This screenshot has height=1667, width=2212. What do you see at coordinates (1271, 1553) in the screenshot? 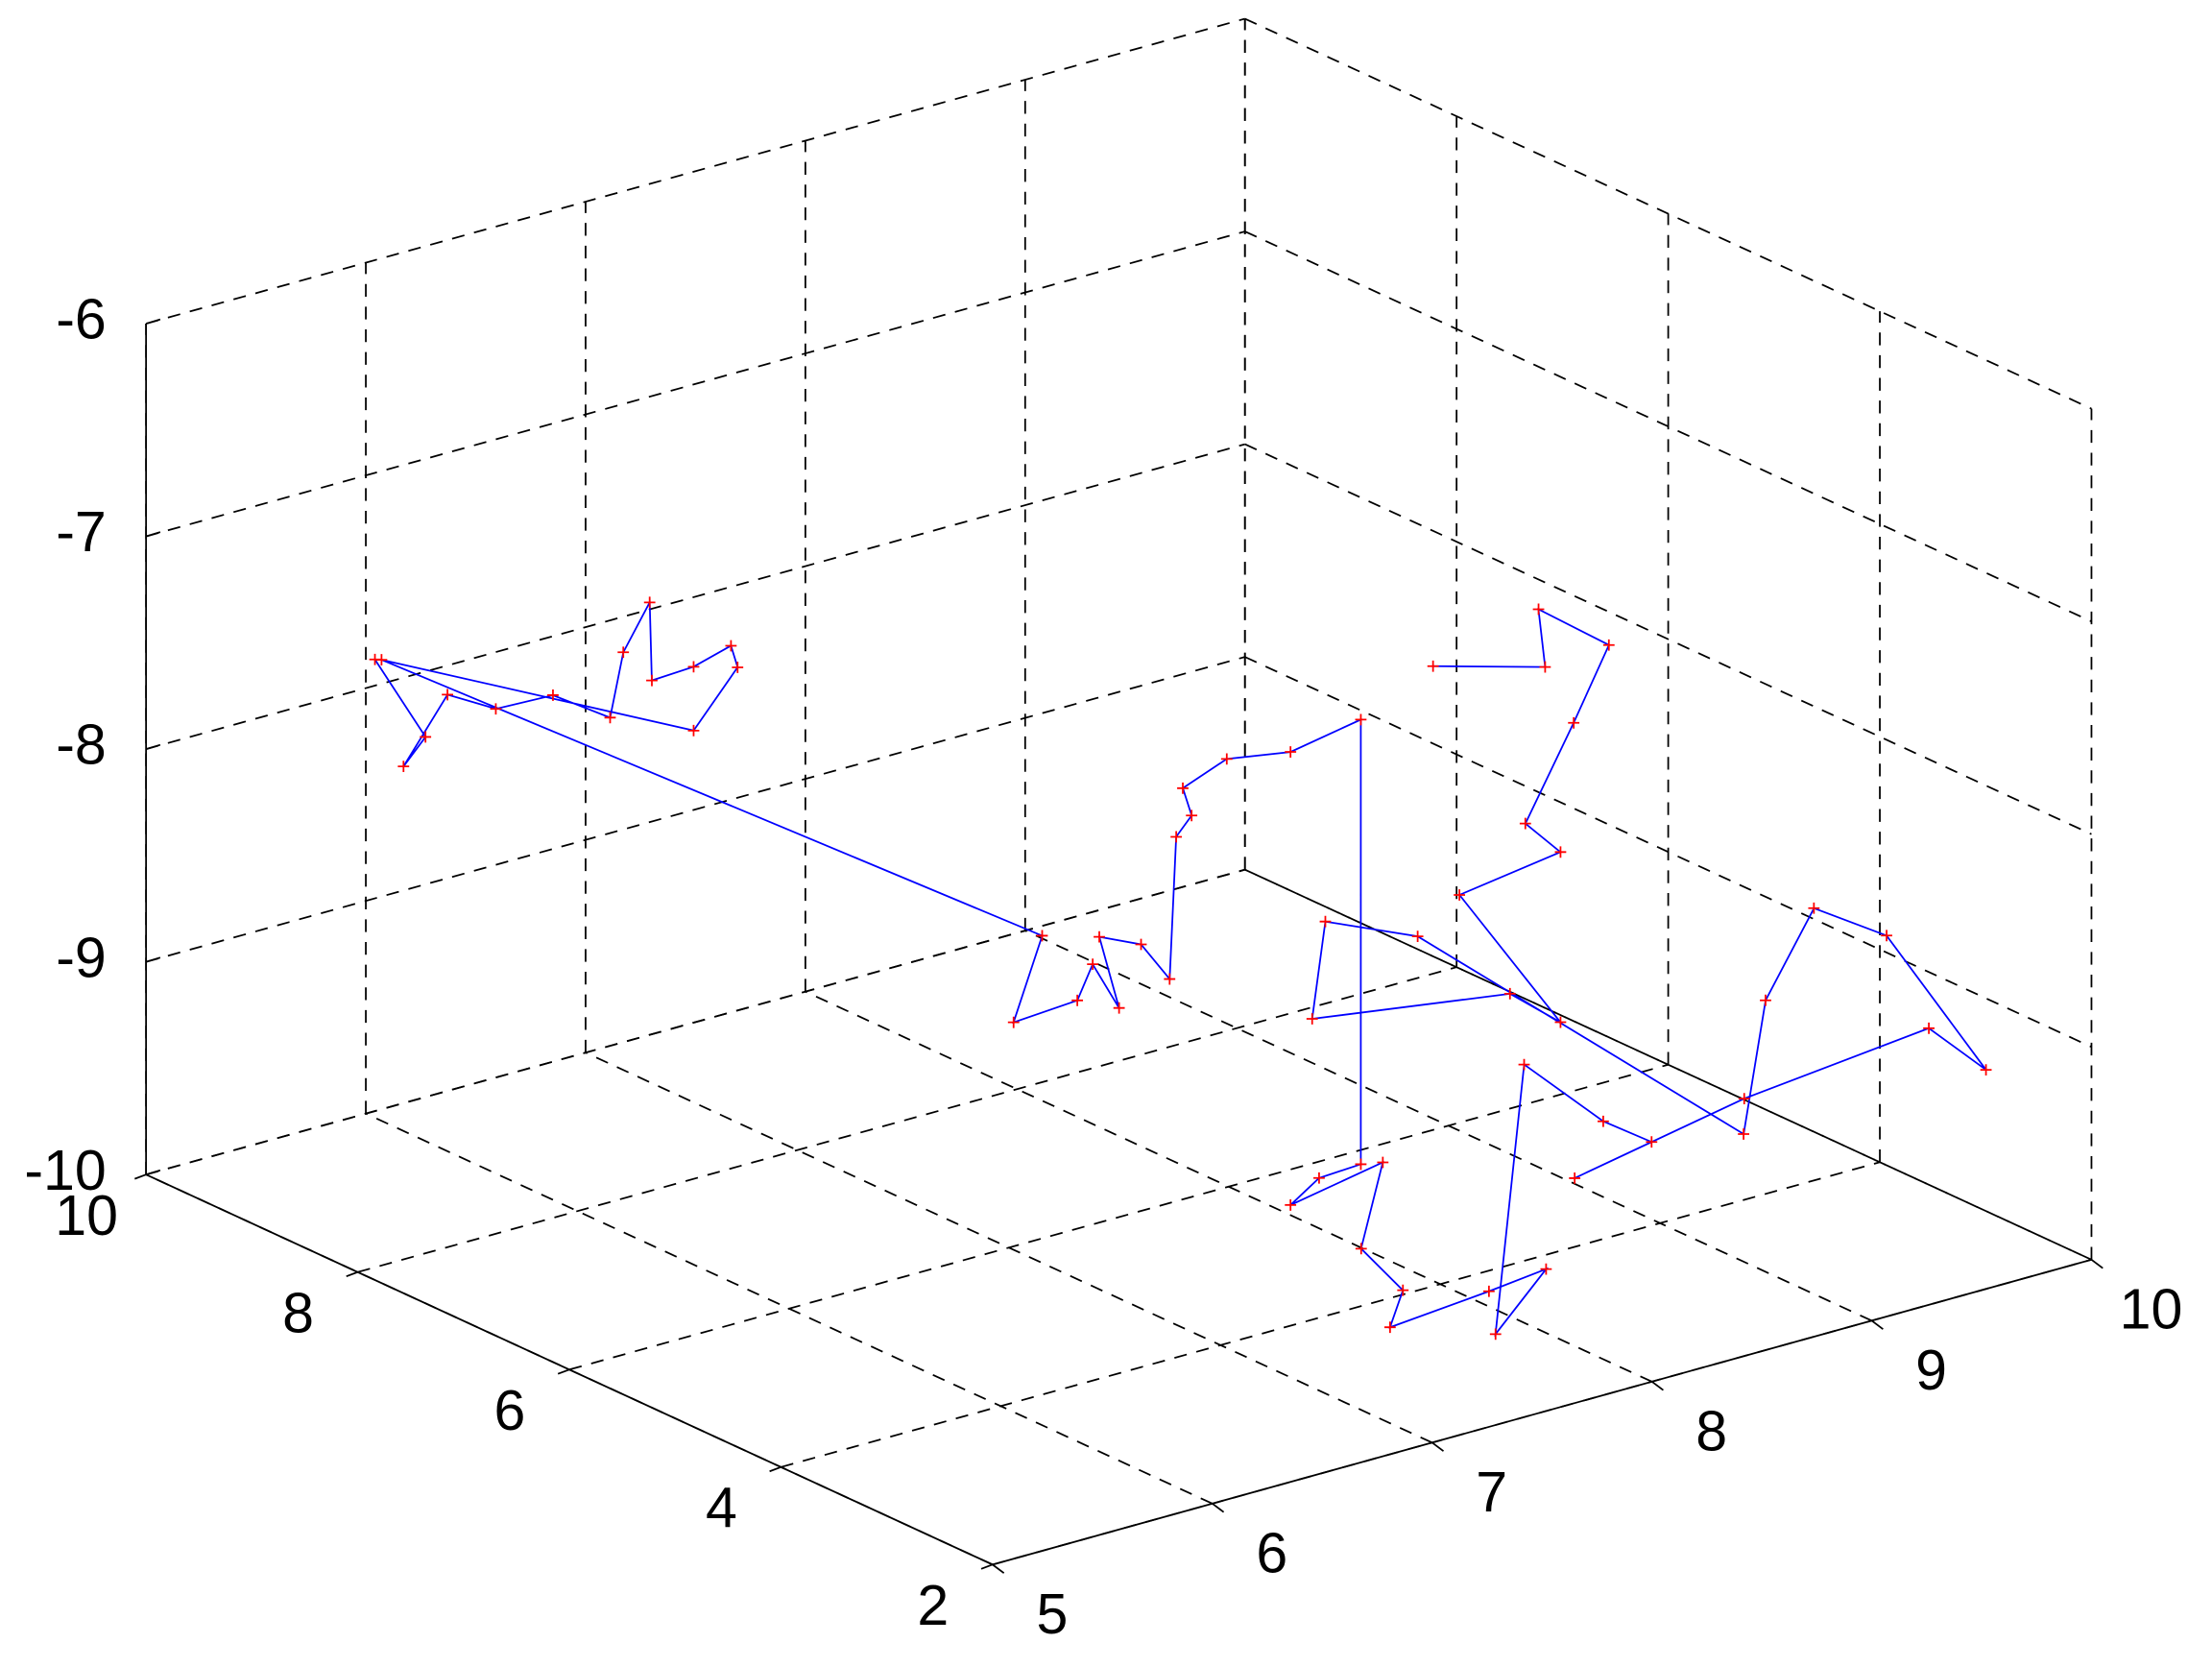
I see `x-tick-label: 6` at bounding box center [1271, 1553].